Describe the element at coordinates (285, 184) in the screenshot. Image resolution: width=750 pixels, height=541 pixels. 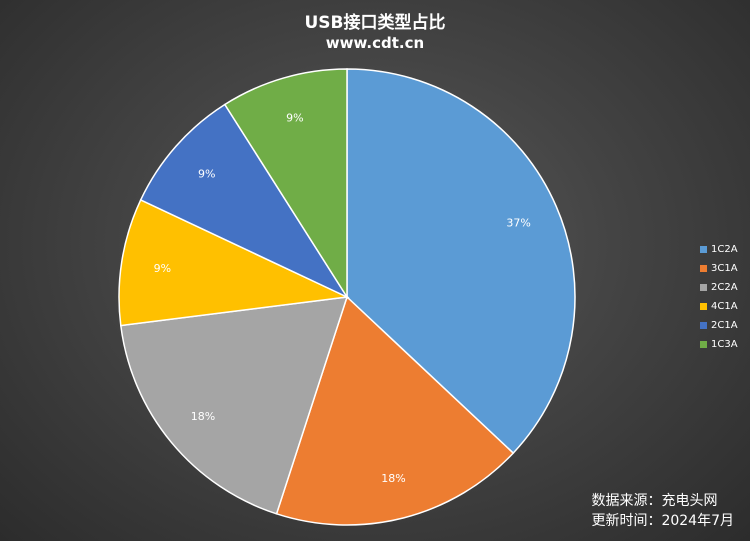
I see `pie-slice-1c3a` at that location.